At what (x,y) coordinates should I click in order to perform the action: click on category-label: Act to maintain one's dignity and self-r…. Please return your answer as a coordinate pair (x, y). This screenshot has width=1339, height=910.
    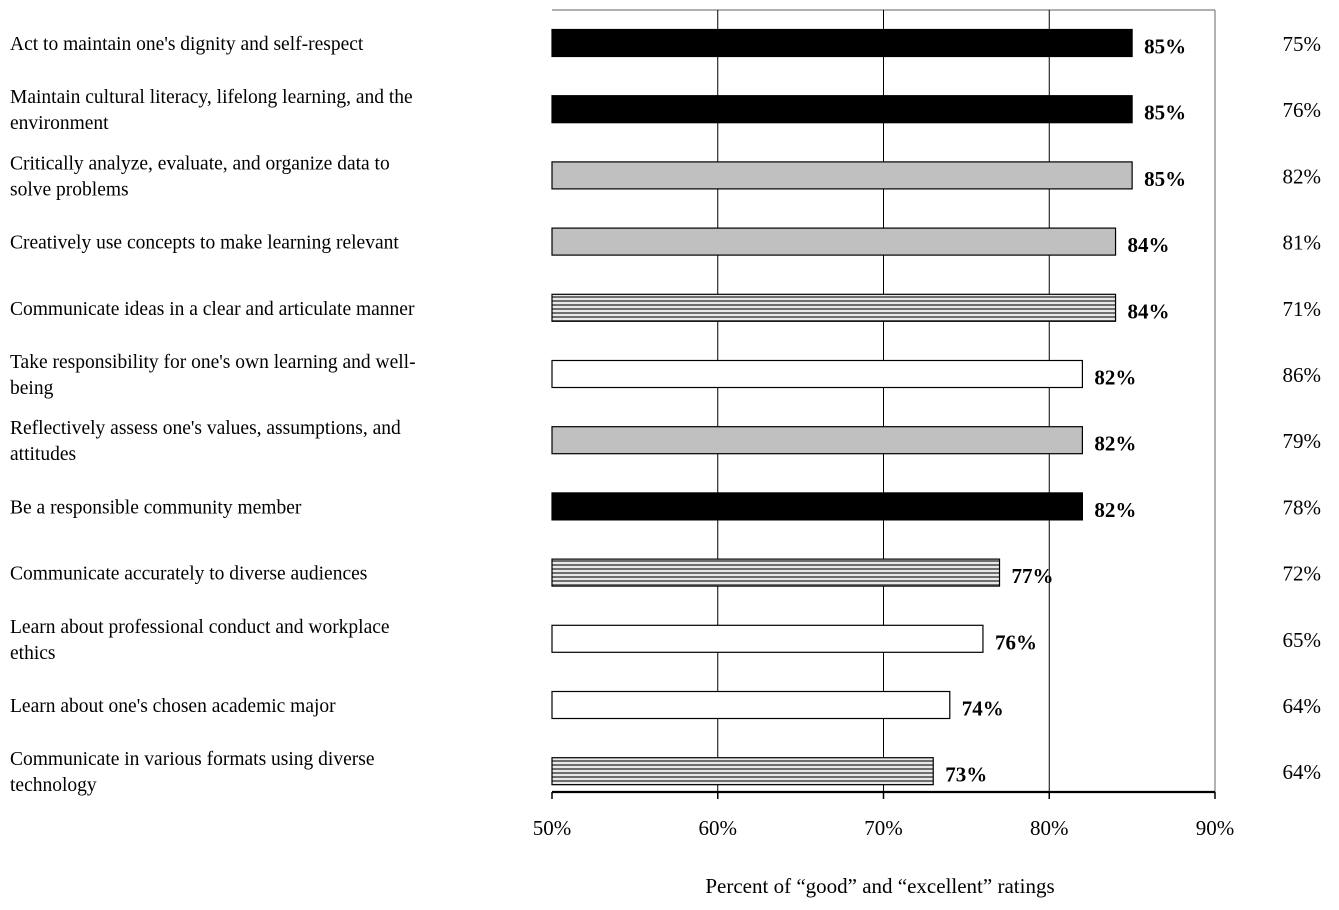
    Looking at the image, I should click on (187, 44).